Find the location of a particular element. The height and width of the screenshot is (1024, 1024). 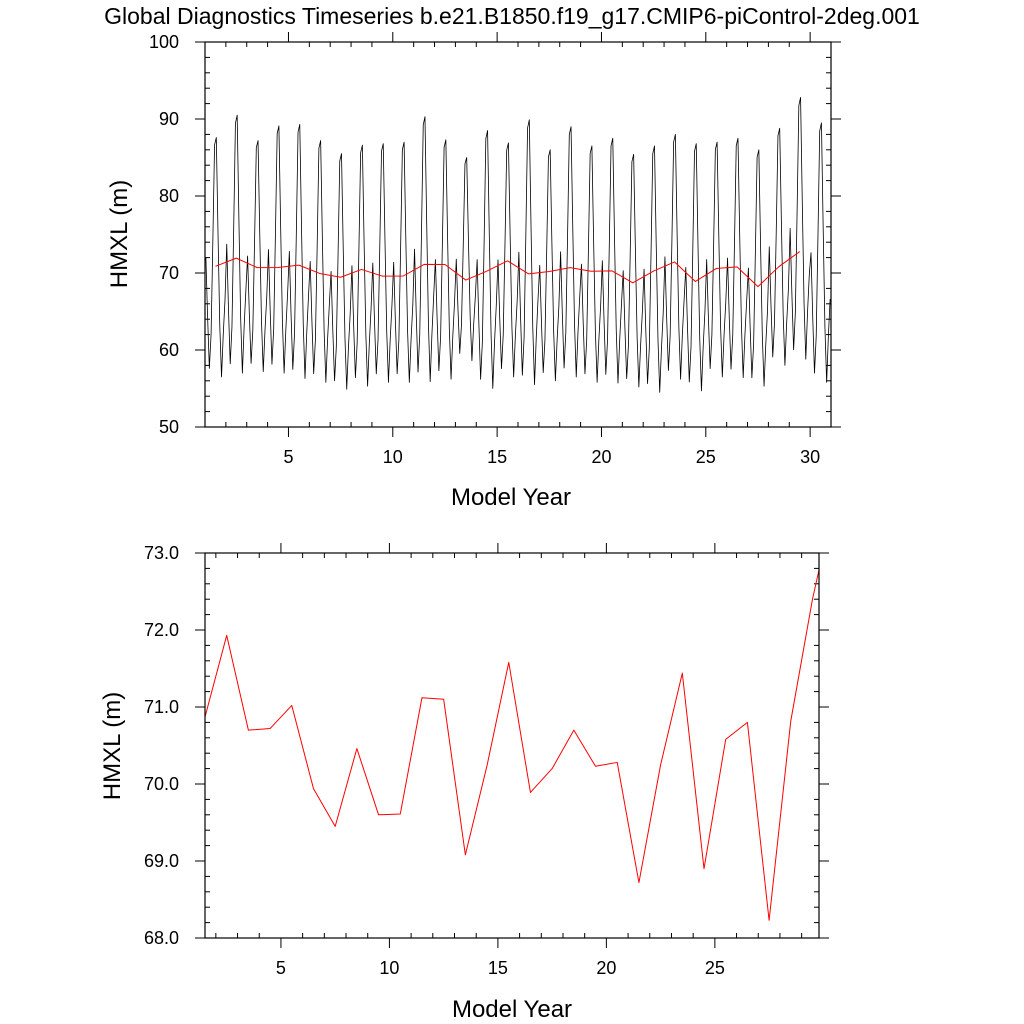

y-tick-label: 68.0 is located at coordinates (161, 938).